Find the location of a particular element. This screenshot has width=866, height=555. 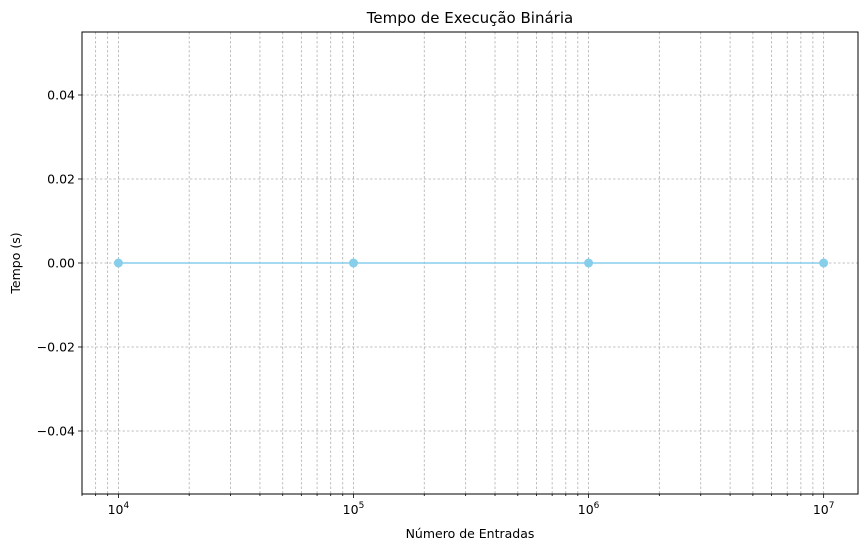

x-axis-label: Número de Entradas is located at coordinates (470, 533).